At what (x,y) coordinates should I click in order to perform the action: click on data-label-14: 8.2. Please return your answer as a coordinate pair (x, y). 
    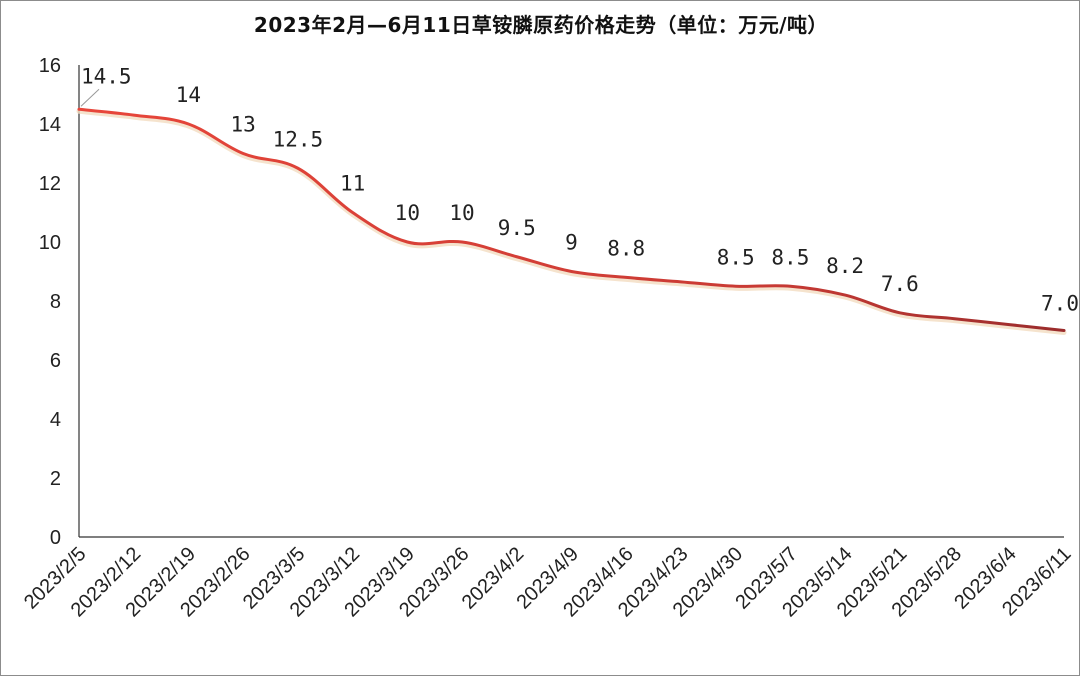
    Looking at the image, I should click on (845, 266).